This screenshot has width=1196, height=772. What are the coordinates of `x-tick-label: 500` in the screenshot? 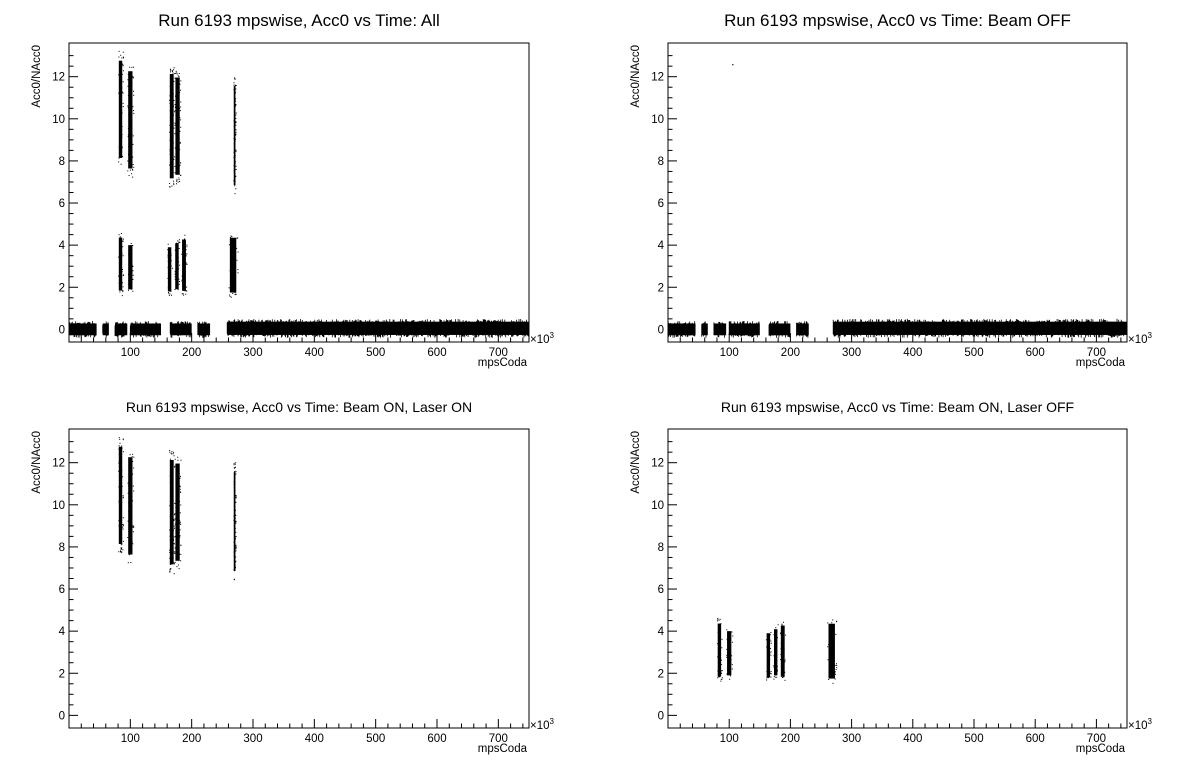 It's located at (973, 739).